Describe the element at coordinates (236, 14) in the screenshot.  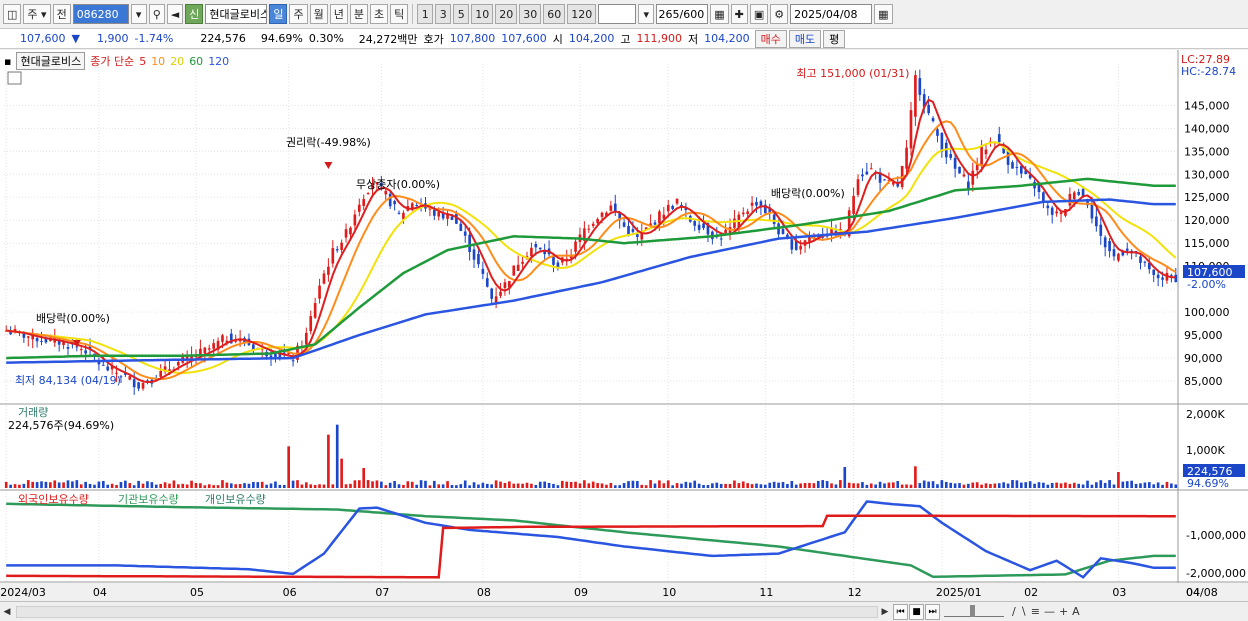
I see `stock-name-field: 현대글로비스` at that location.